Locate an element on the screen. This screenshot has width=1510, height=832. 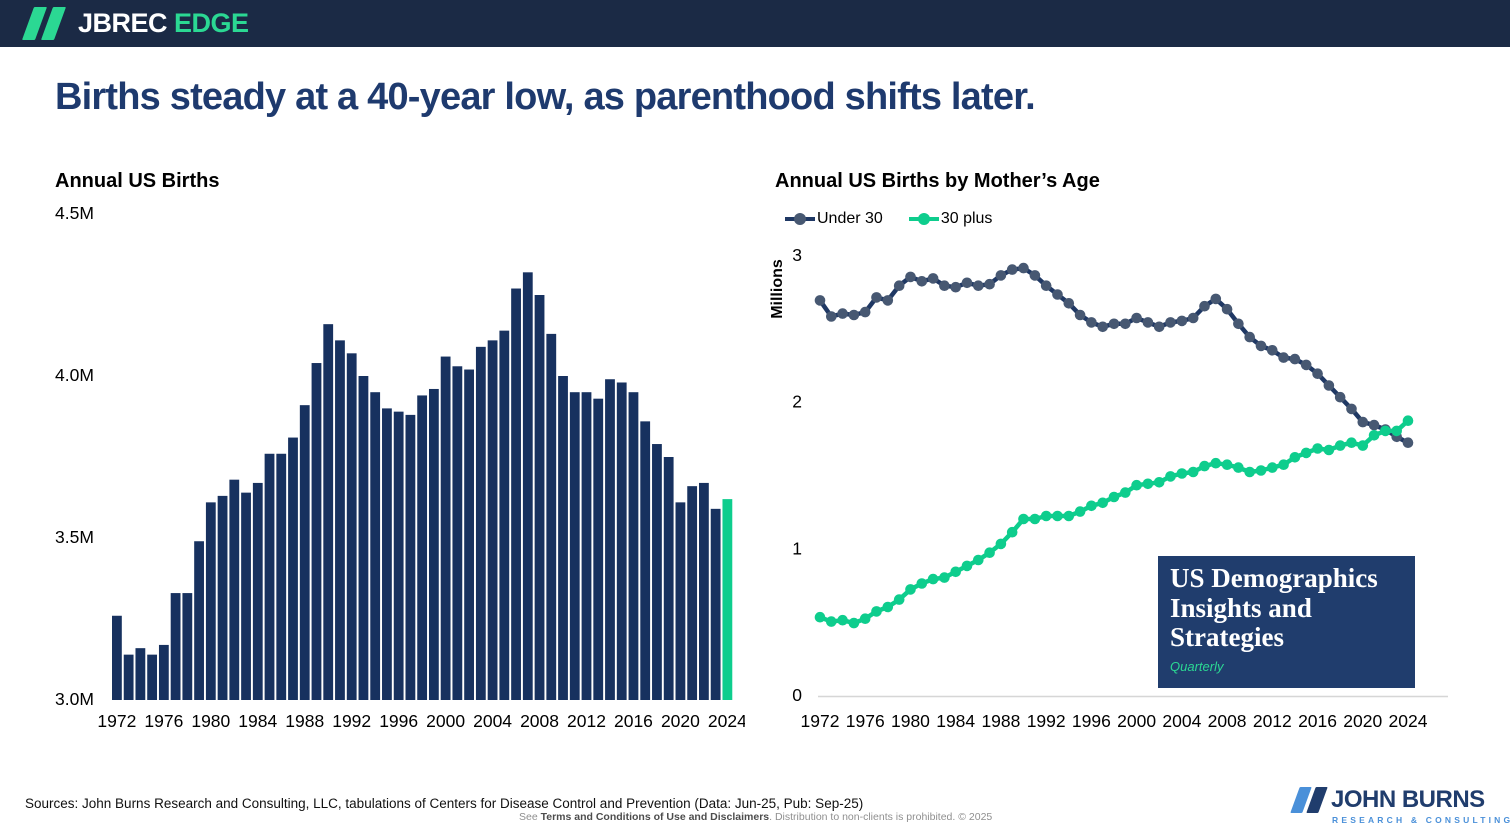
john-burns-tagline: RESEARCH & CONSULTING is located at coordinates (1421, 820).